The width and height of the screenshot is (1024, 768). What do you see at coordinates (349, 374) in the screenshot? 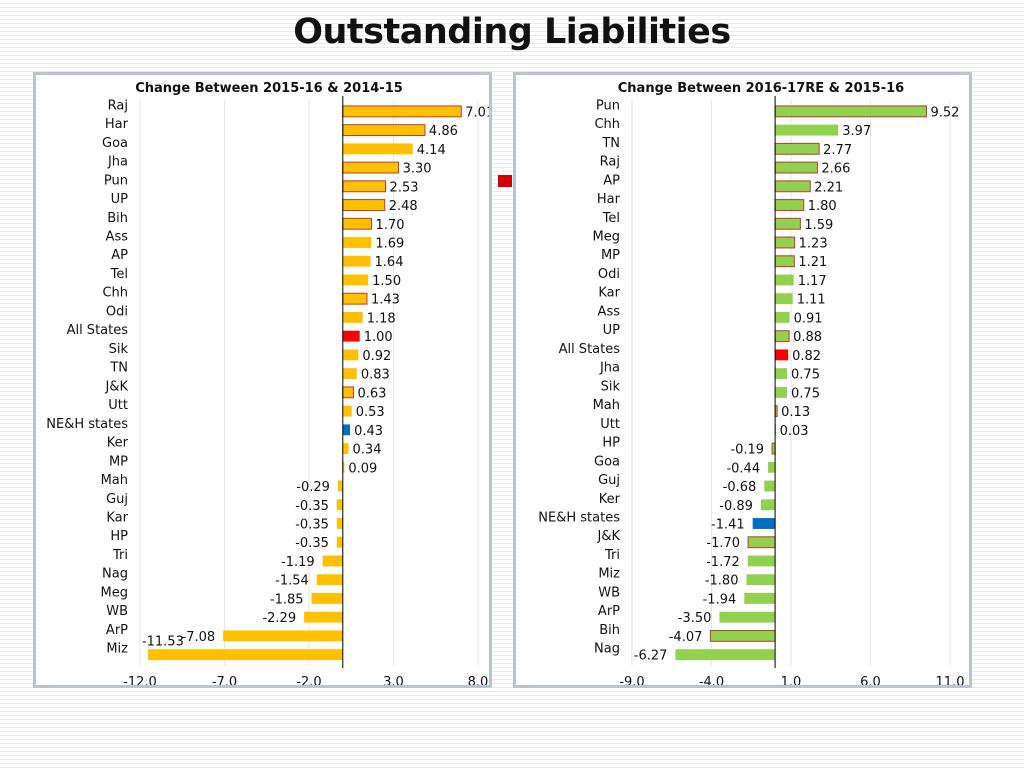
I see `bar-tn` at bounding box center [349, 374].